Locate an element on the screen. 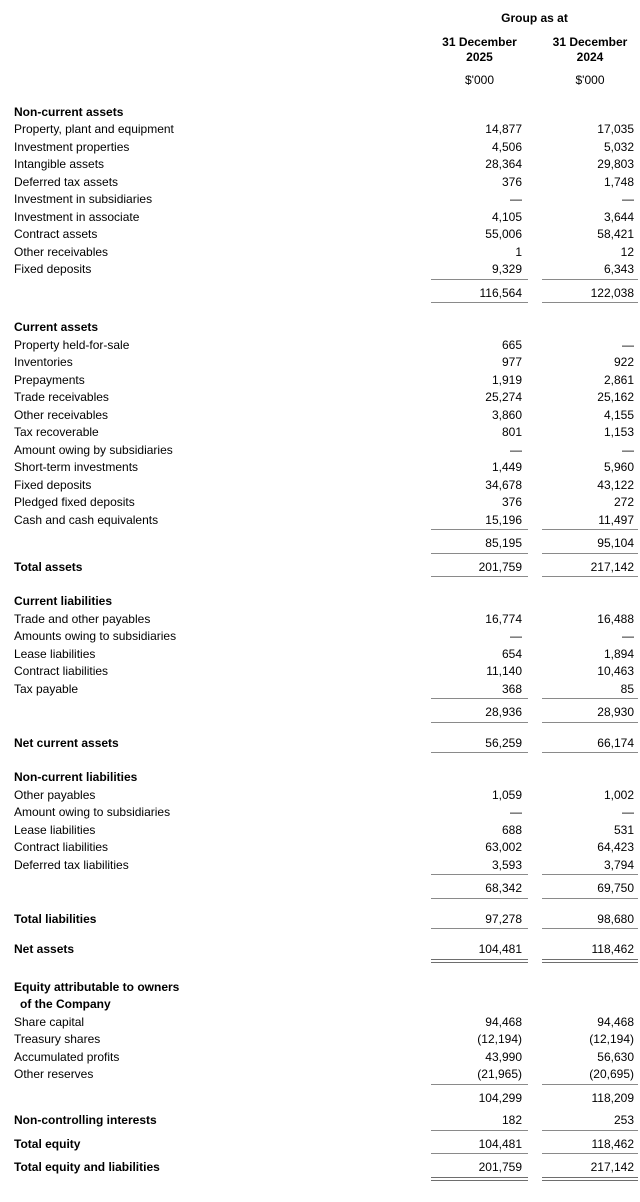 This screenshot has height=1202, width=640. value-2024: 5,960 is located at coordinates (618, 467).